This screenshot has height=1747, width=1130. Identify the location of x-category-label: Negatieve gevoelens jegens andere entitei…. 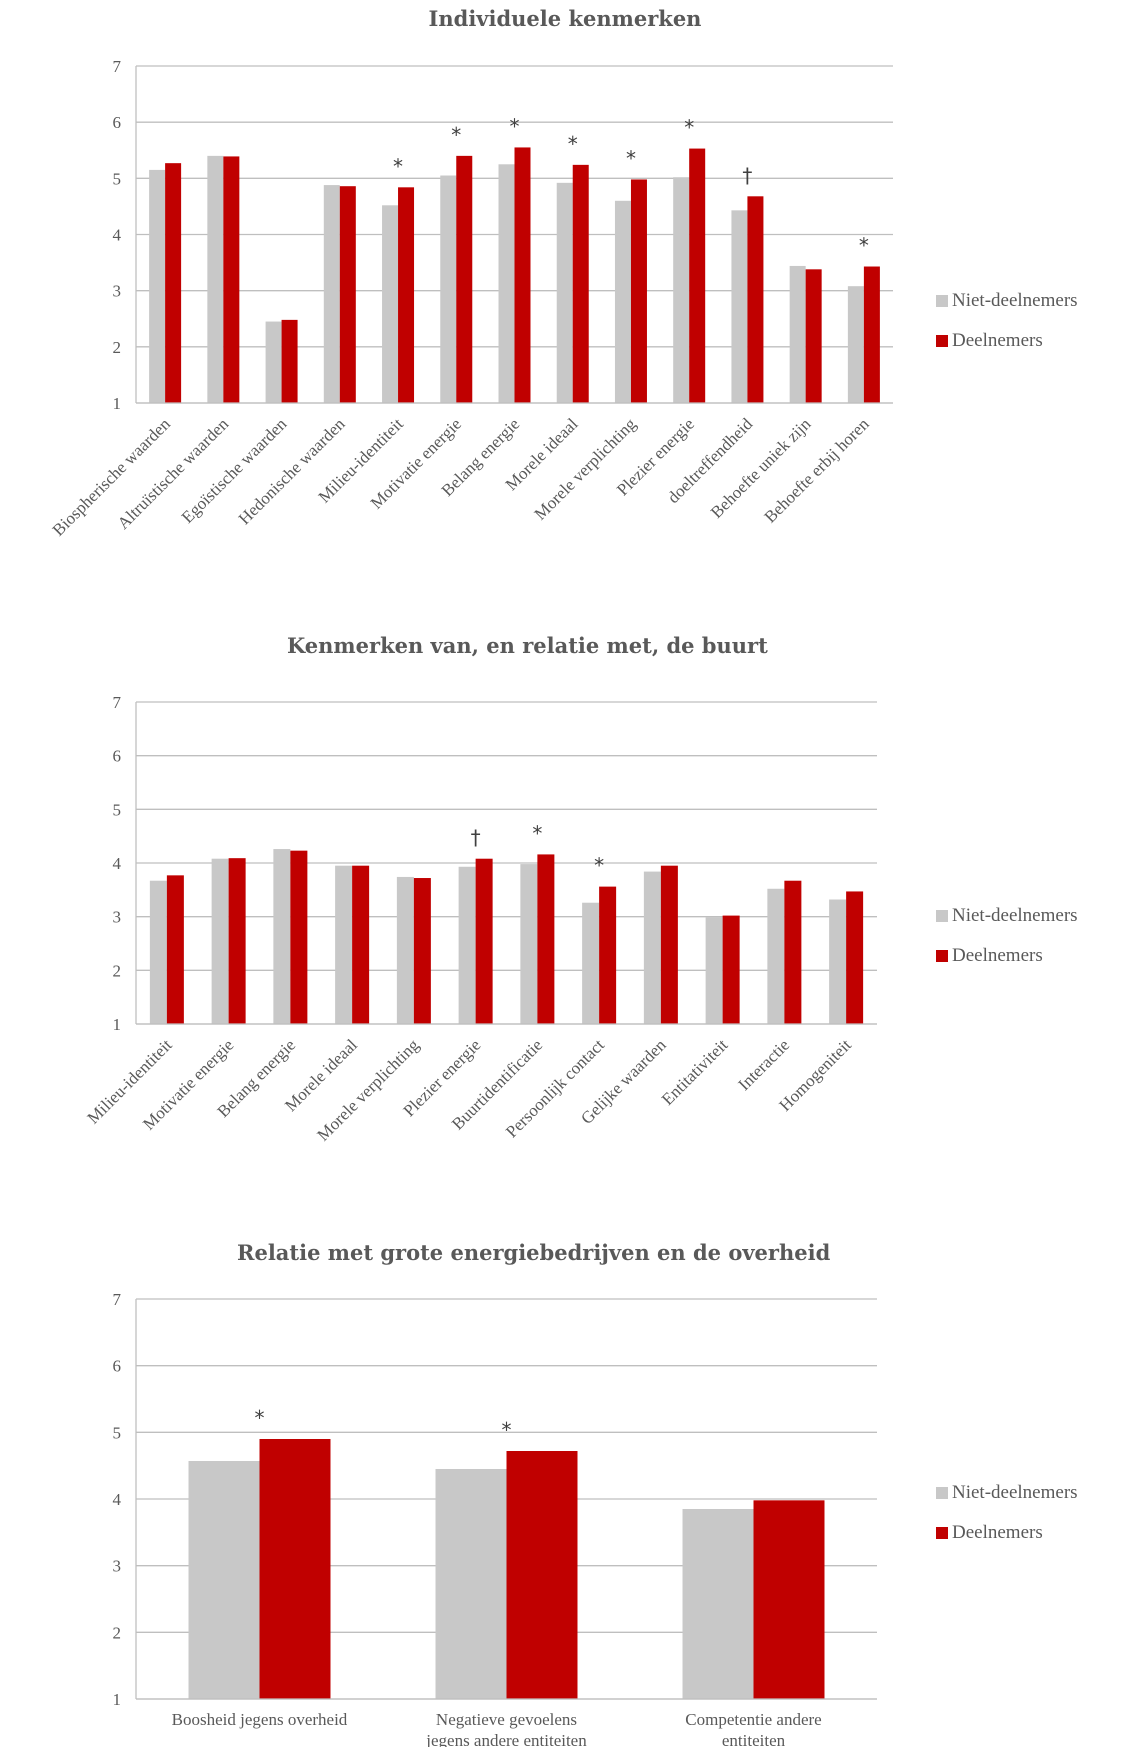
(506, 1728).